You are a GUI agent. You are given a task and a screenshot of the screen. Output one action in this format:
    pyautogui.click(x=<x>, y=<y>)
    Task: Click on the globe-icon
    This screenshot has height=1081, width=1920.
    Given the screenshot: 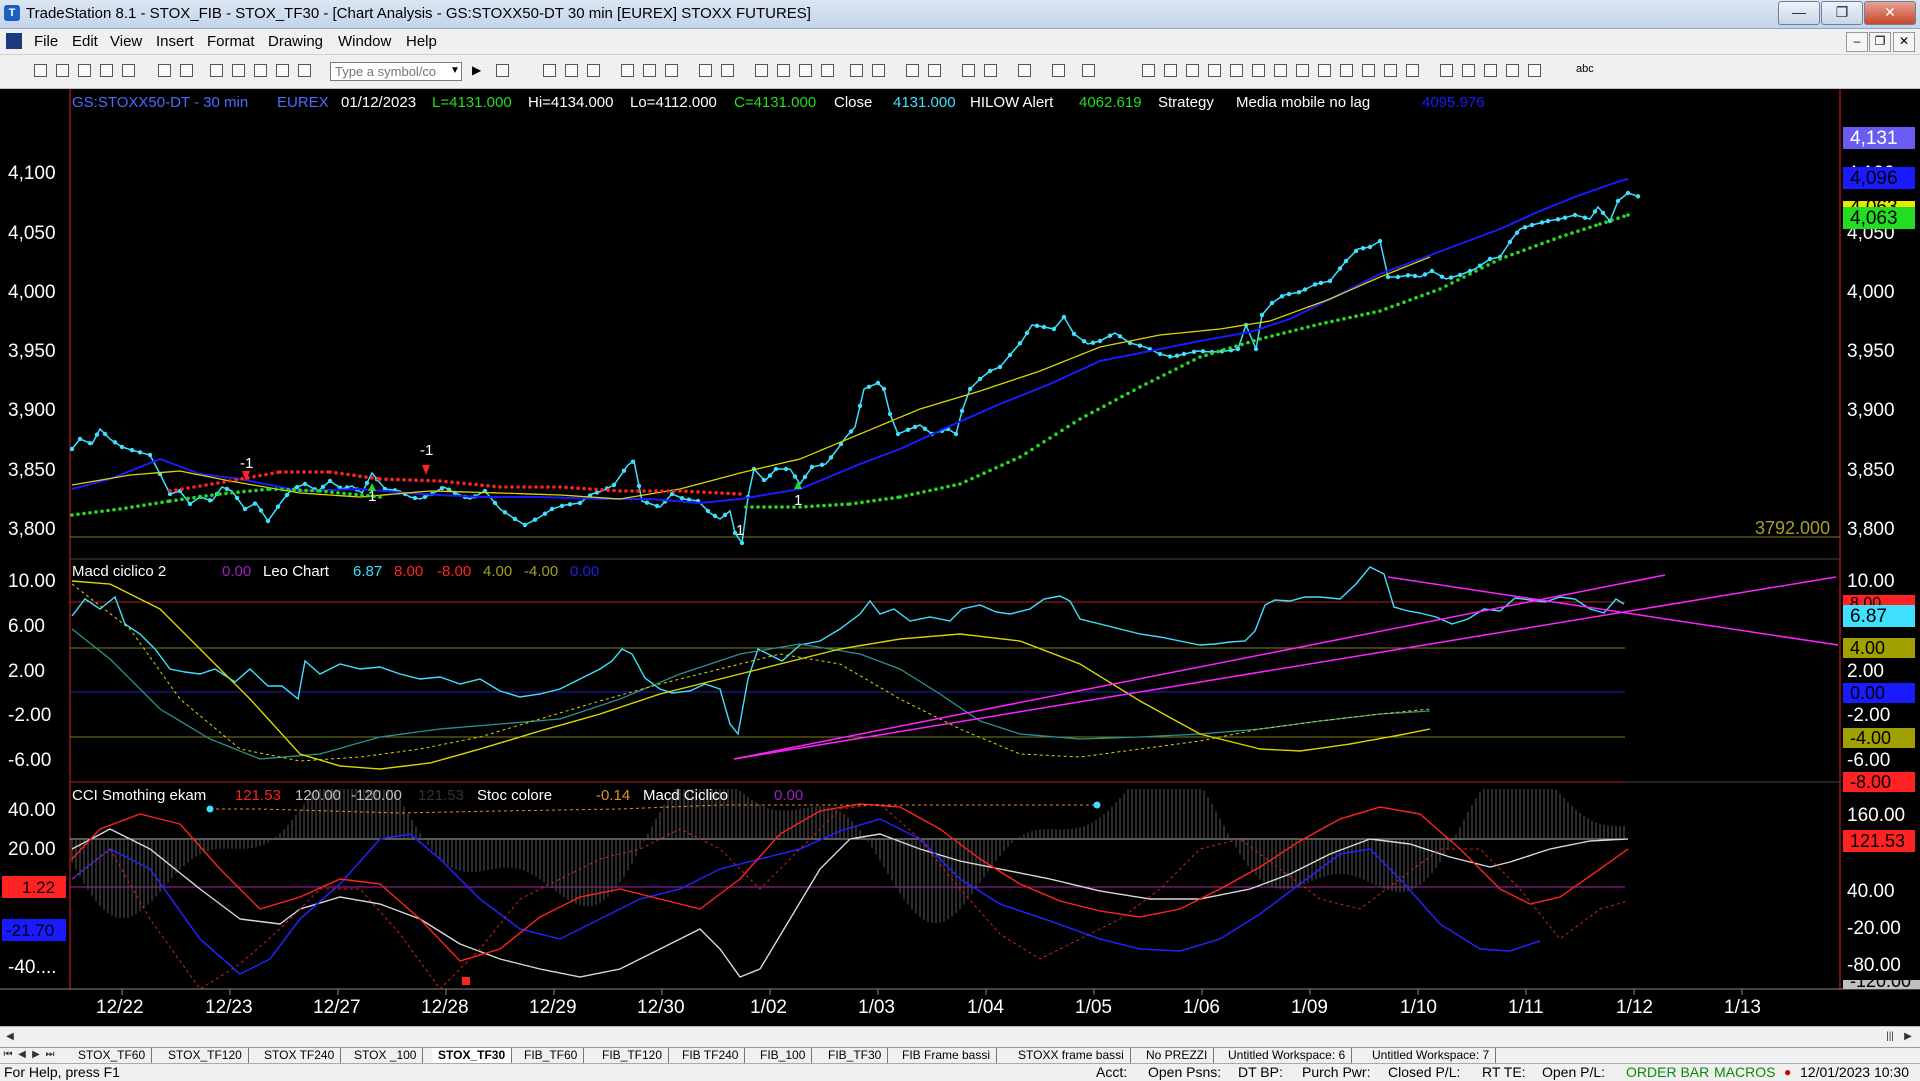 What is the action you would take?
    pyautogui.click(x=304, y=70)
    